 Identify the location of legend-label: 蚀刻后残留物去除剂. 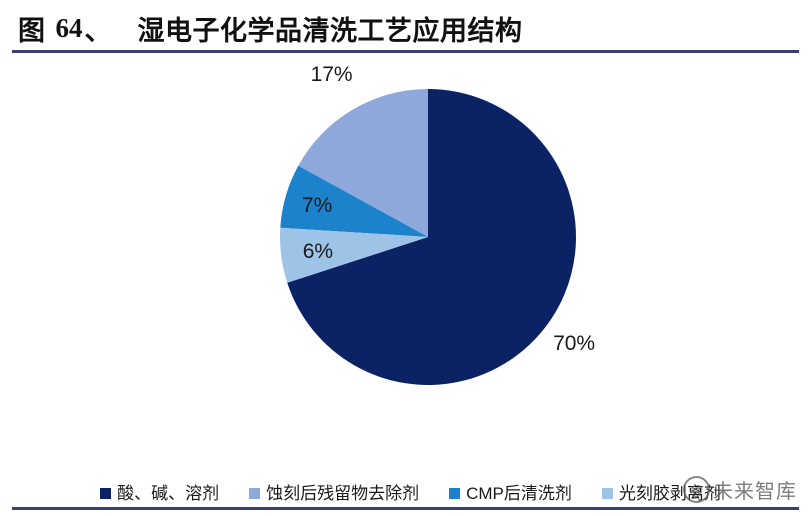
(343, 493).